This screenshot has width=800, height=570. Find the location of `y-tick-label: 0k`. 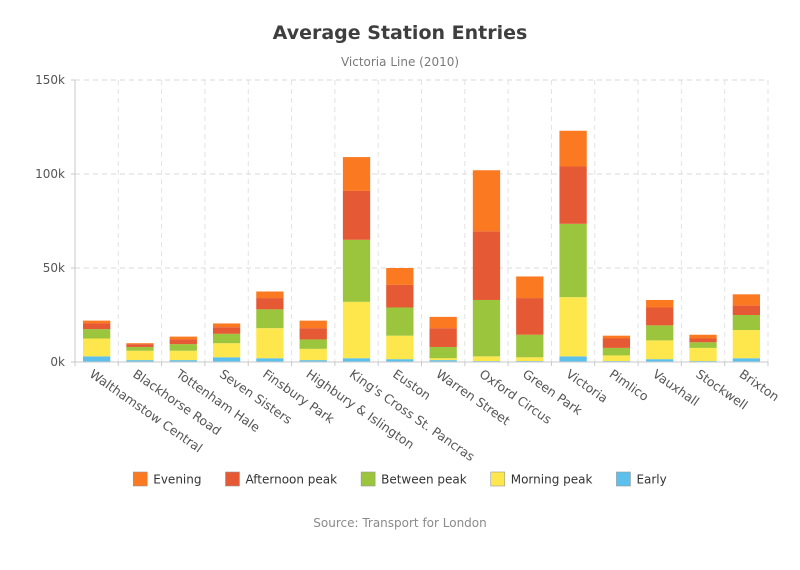

y-tick-label: 0k is located at coordinates (57, 362).